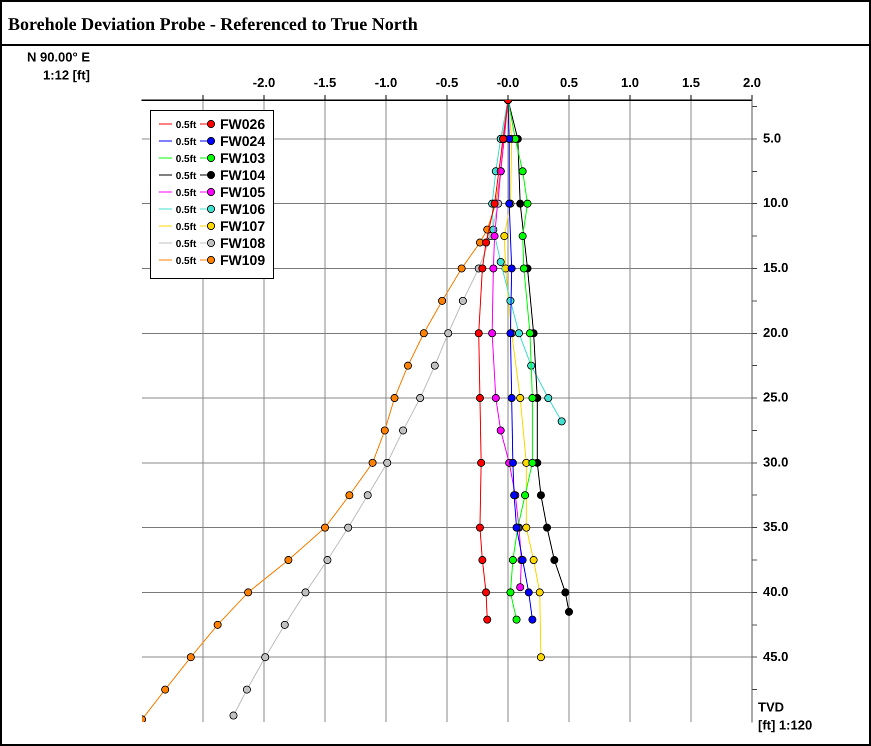 The width and height of the screenshot is (871, 746). What do you see at coordinates (775, 332) in the screenshot?
I see `y-tick-label: 20.0` at bounding box center [775, 332].